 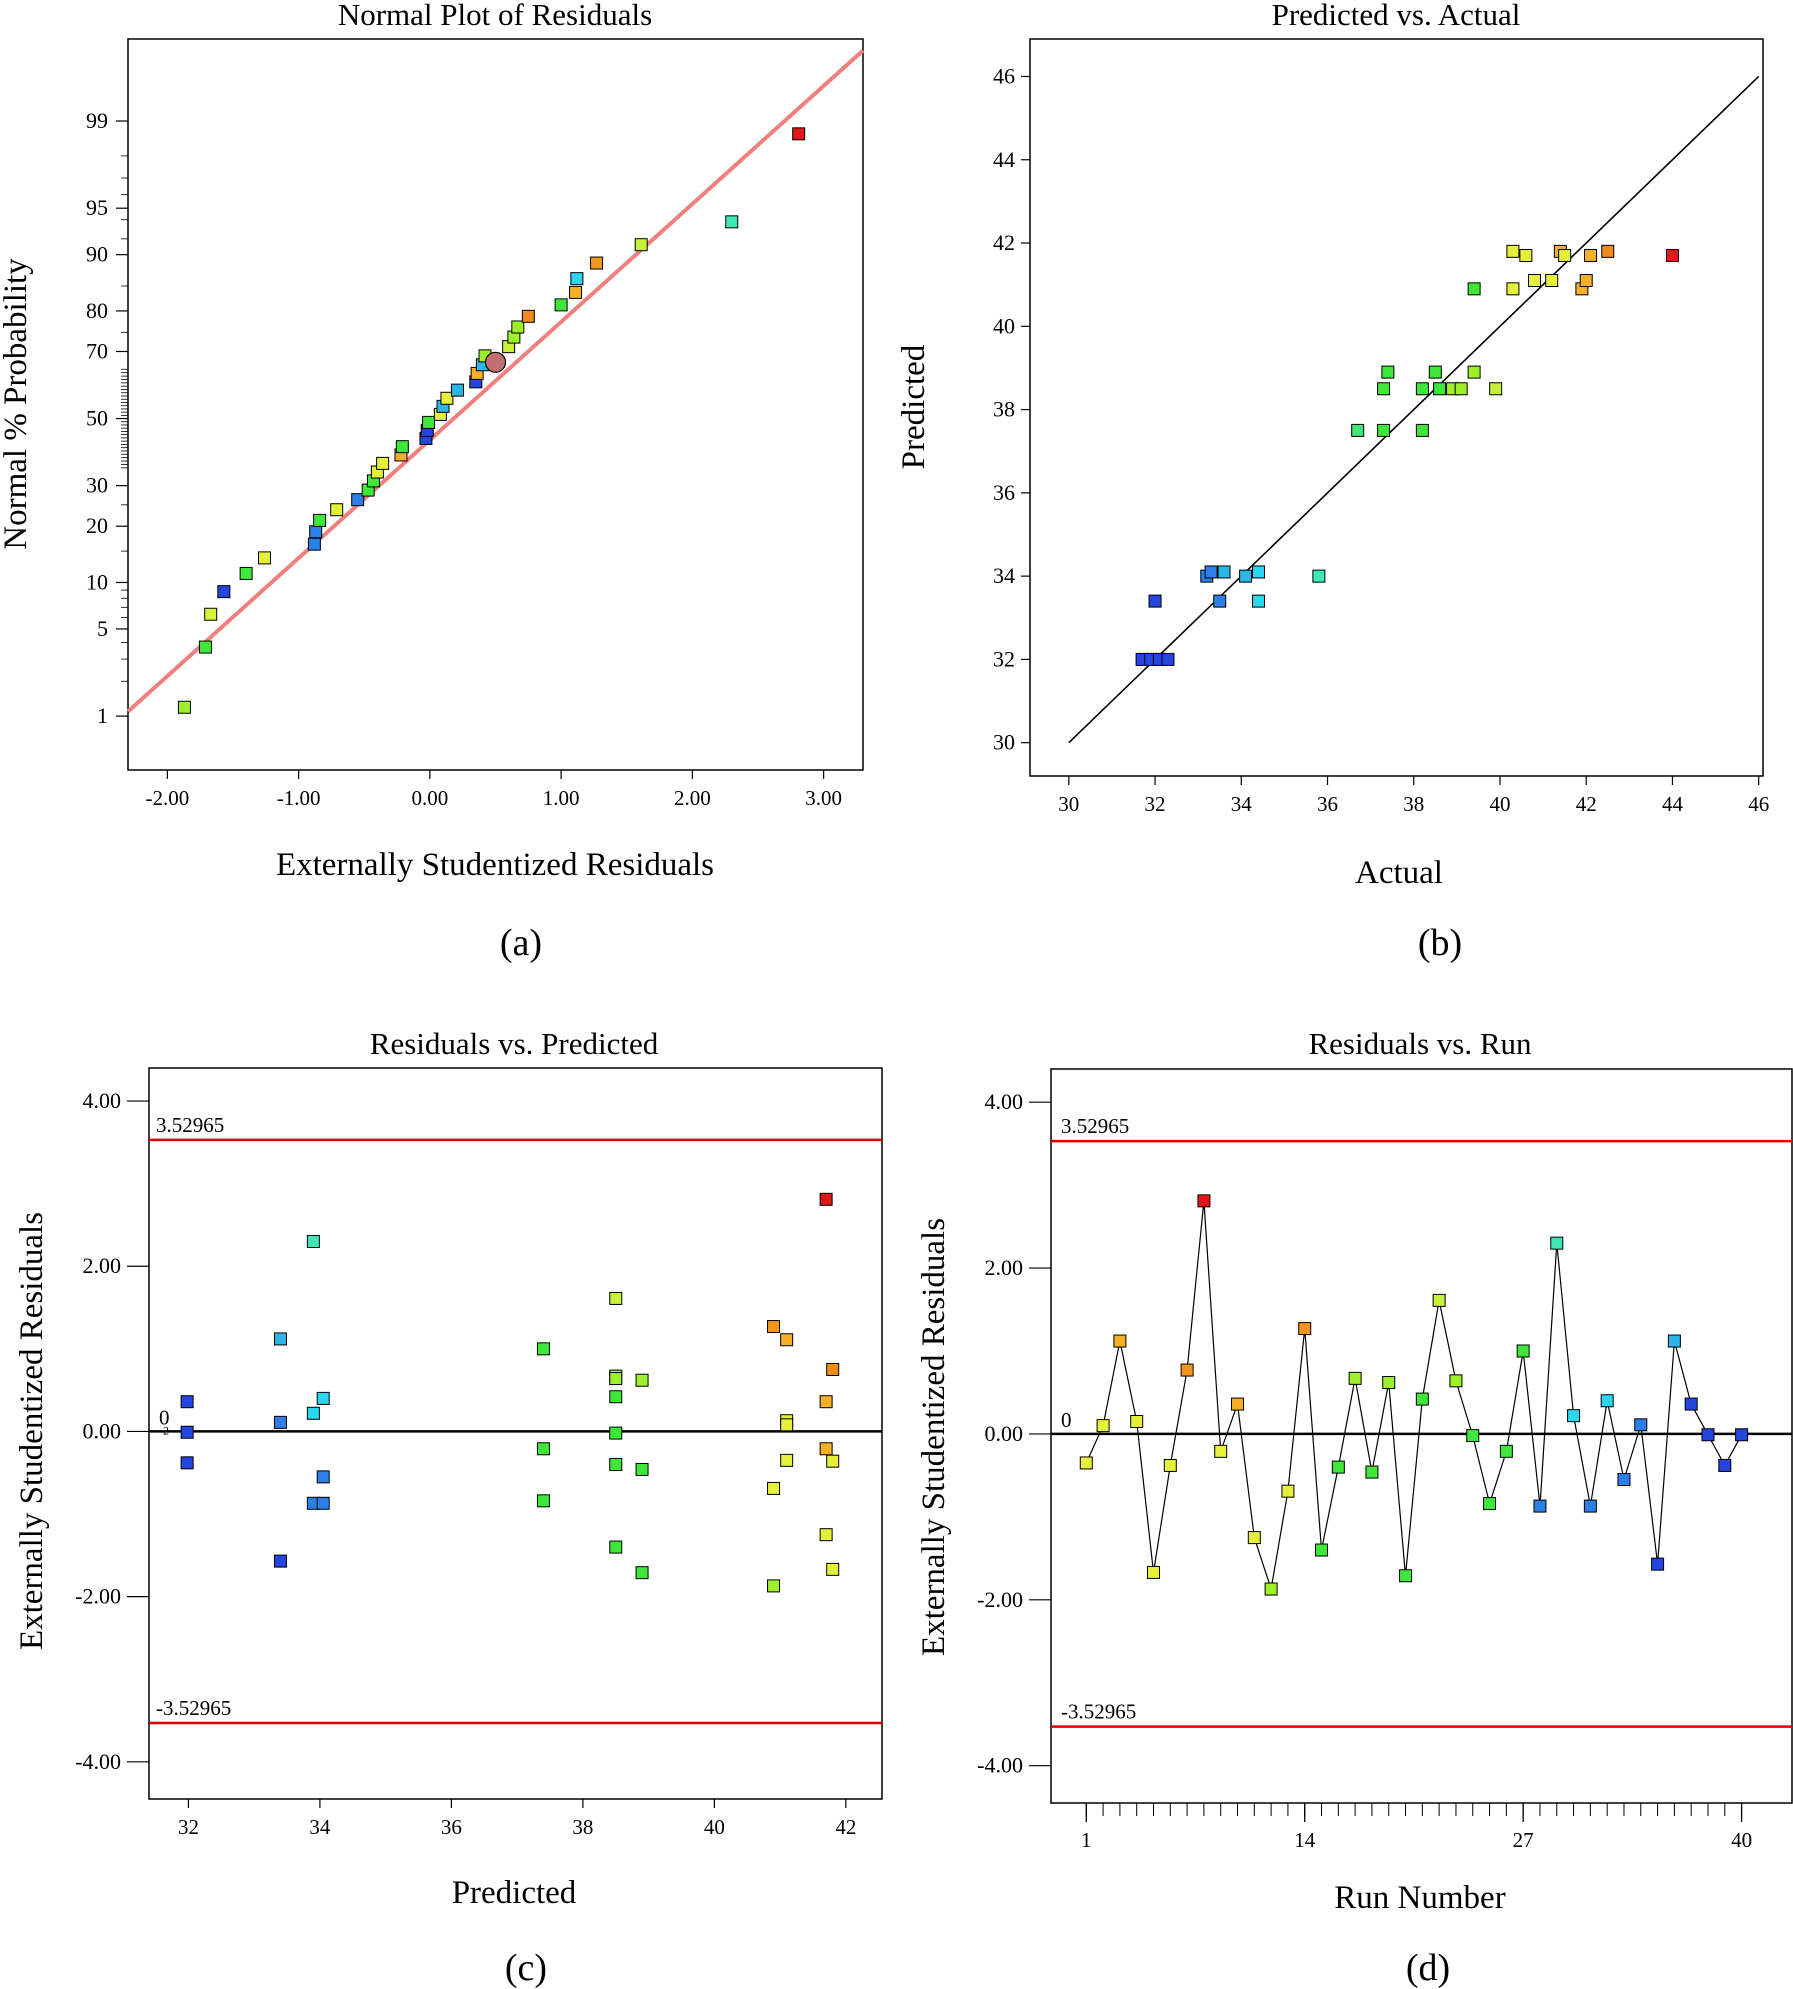 What do you see at coordinates (168, 798) in the screenshot?
I see `panel-a-x-tick-label: -2.00` at bounding box center [168, 798].